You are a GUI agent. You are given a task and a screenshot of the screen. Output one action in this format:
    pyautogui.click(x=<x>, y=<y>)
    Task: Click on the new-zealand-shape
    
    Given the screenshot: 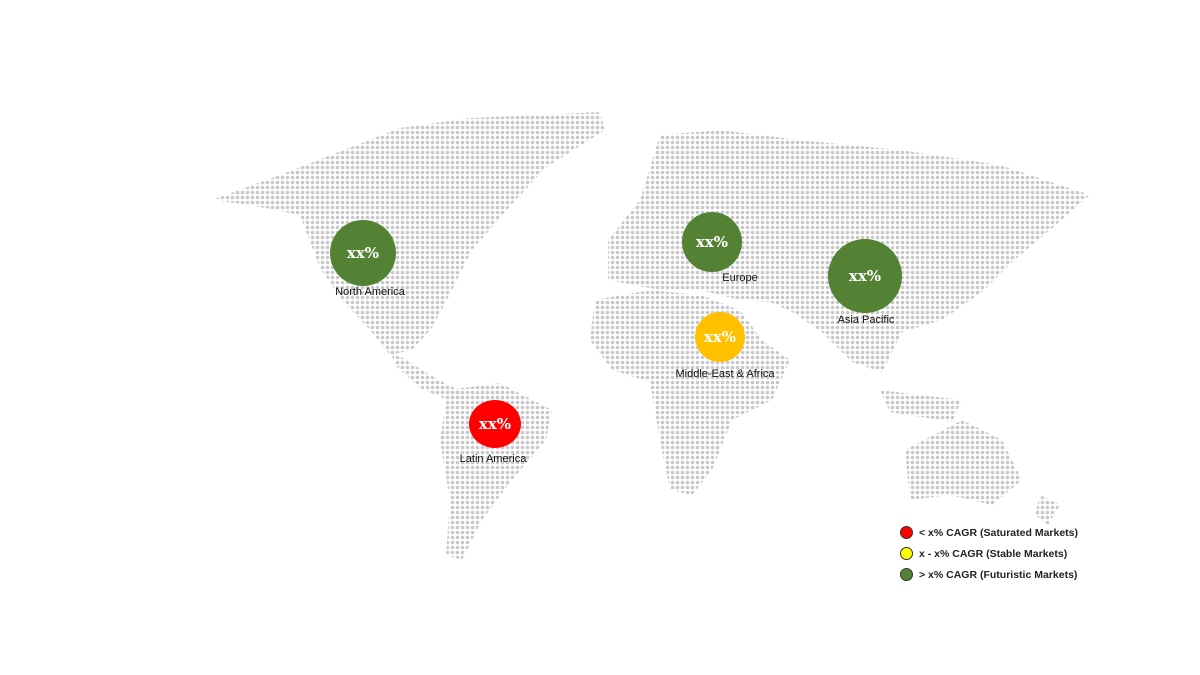 What is the action you would take?
    pyautogui.click(x=1047, y=510)
    